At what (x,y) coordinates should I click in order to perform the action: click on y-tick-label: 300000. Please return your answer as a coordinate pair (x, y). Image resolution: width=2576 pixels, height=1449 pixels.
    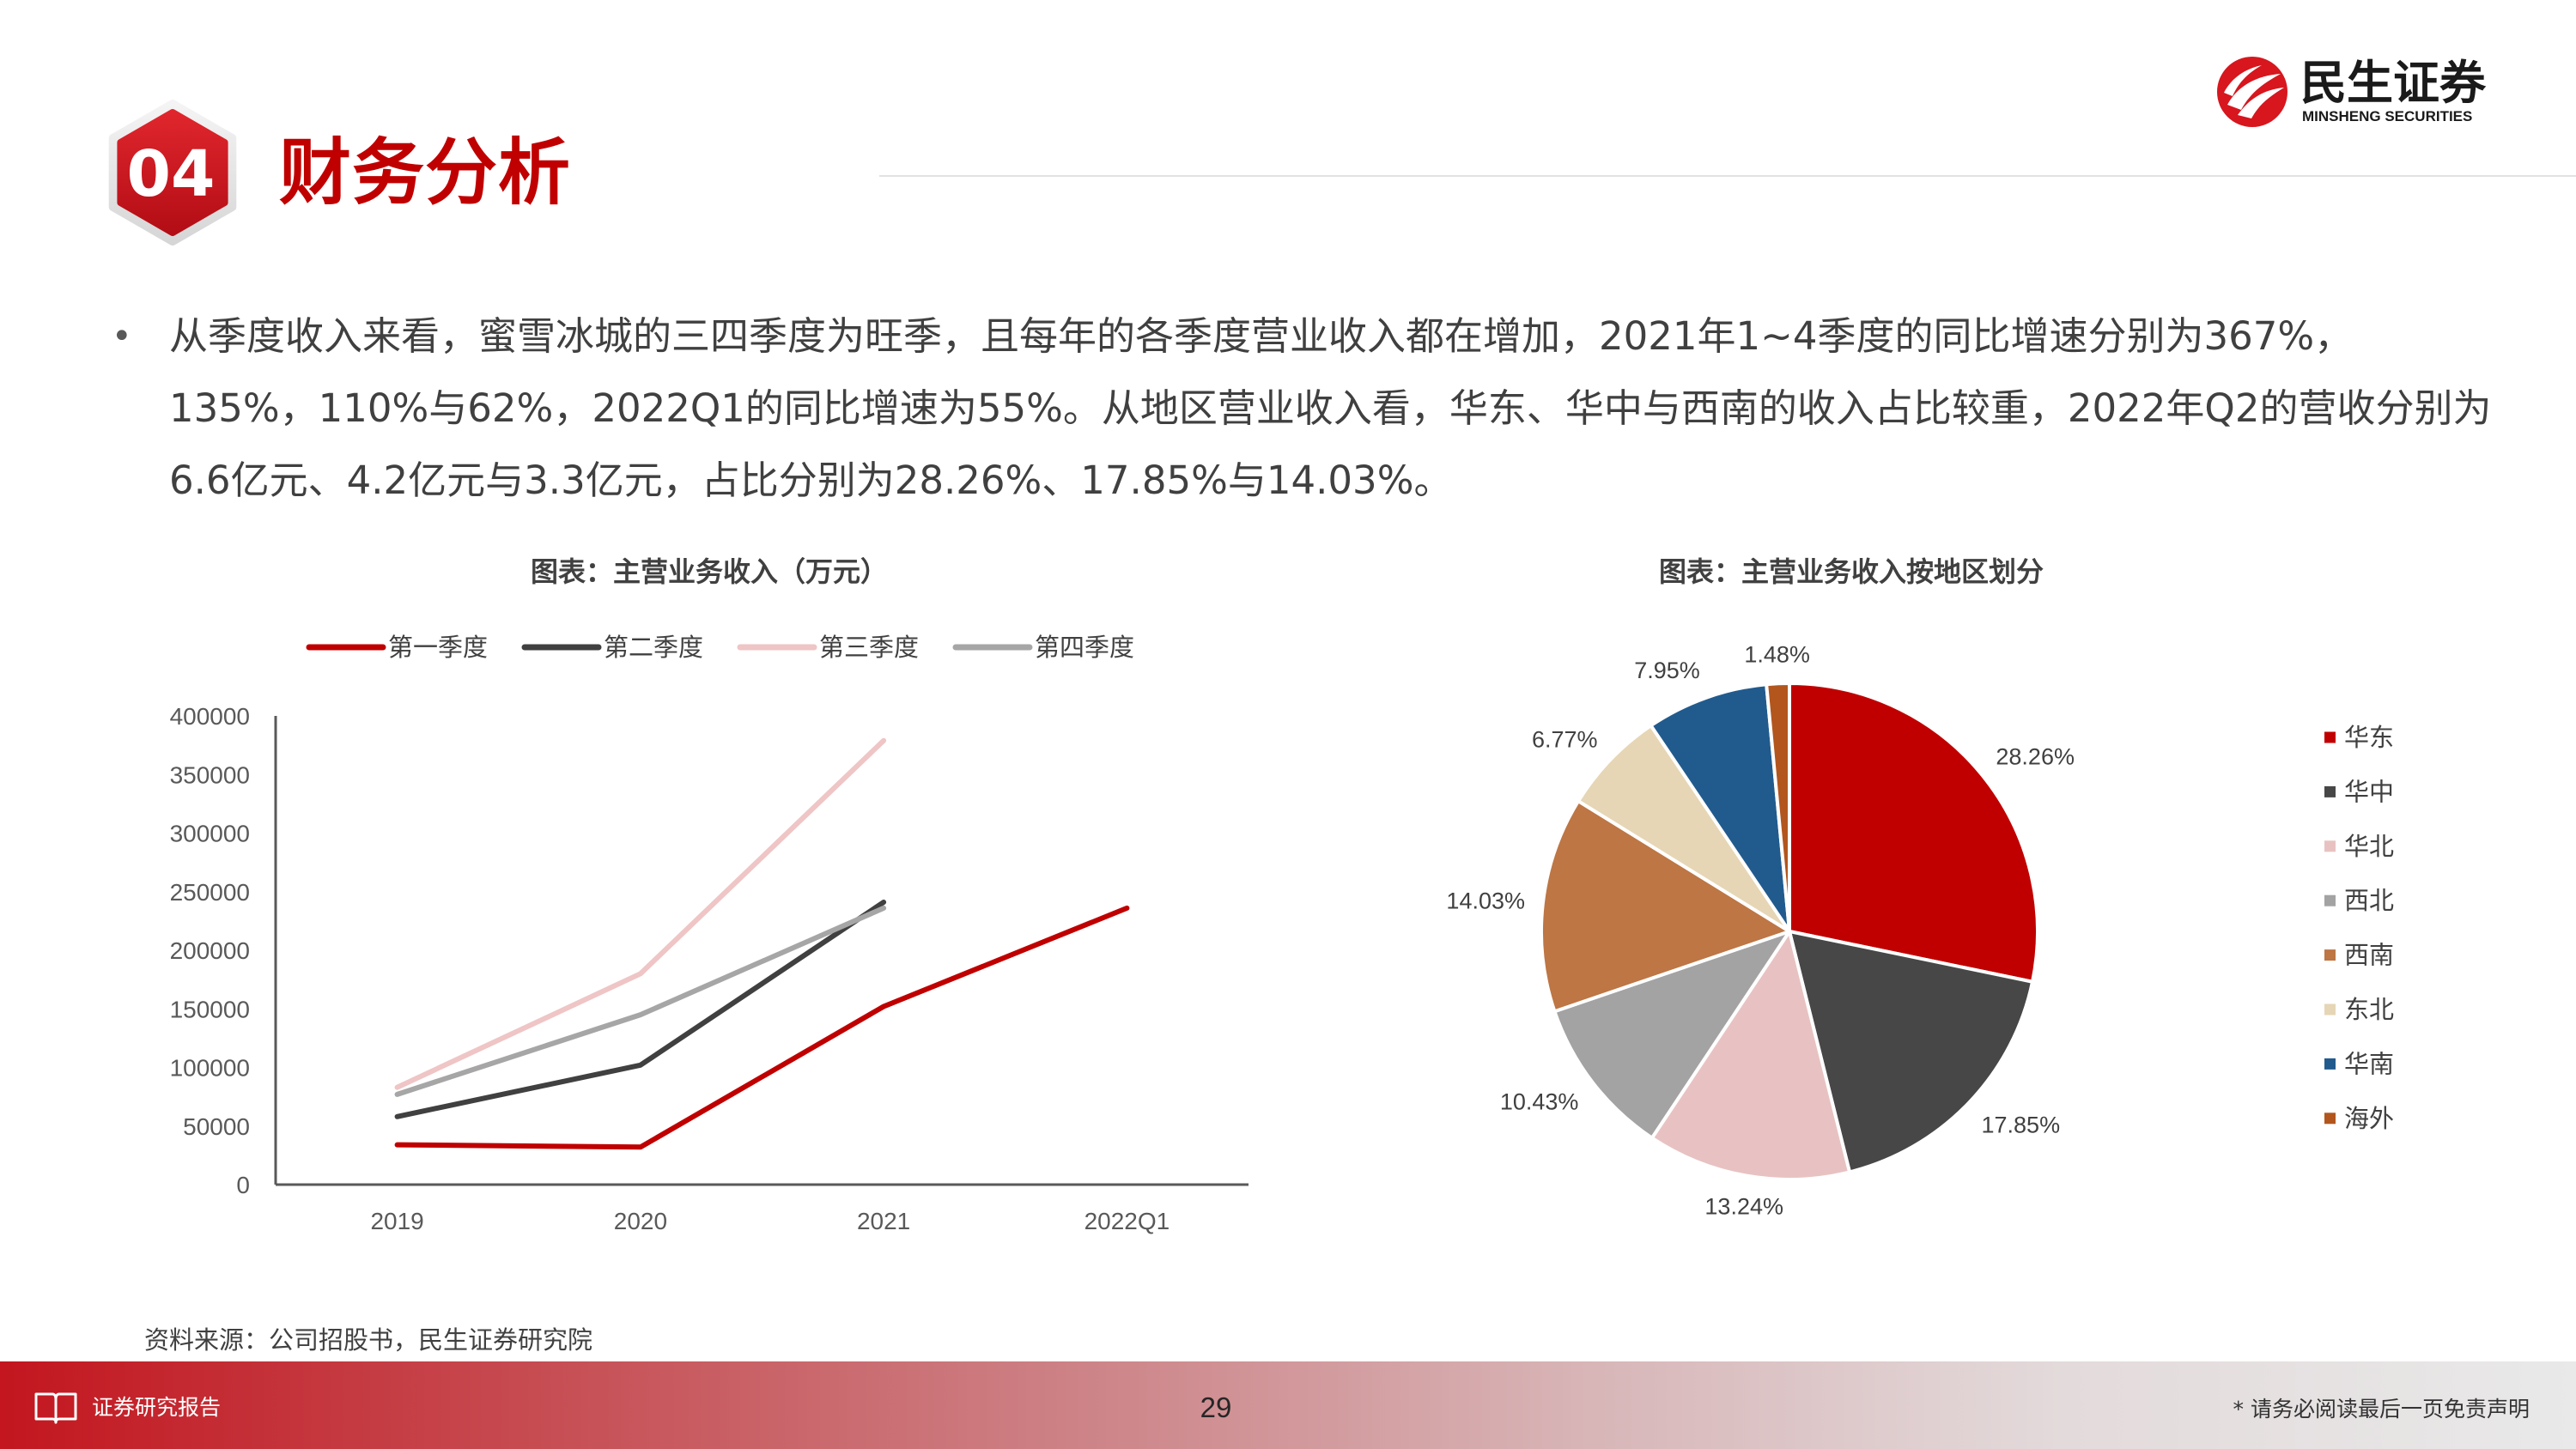
    Looking at the image, I should click on (210, 834).